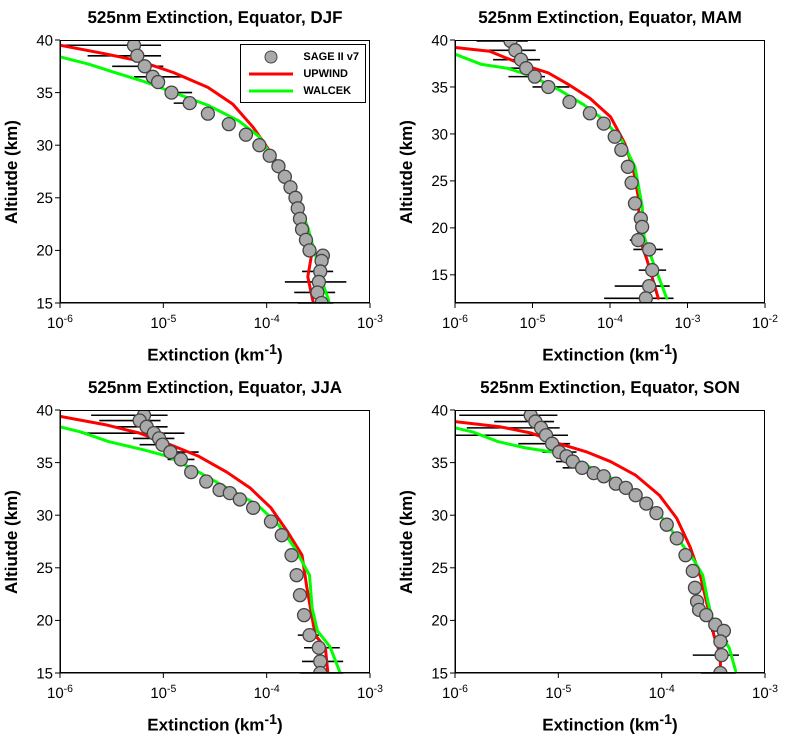 The height and width of the screenshot is (740, 791). Describe the element at coordinates (325, 74) in the screenshot. I see `legend-label: UPWIND` at that location.